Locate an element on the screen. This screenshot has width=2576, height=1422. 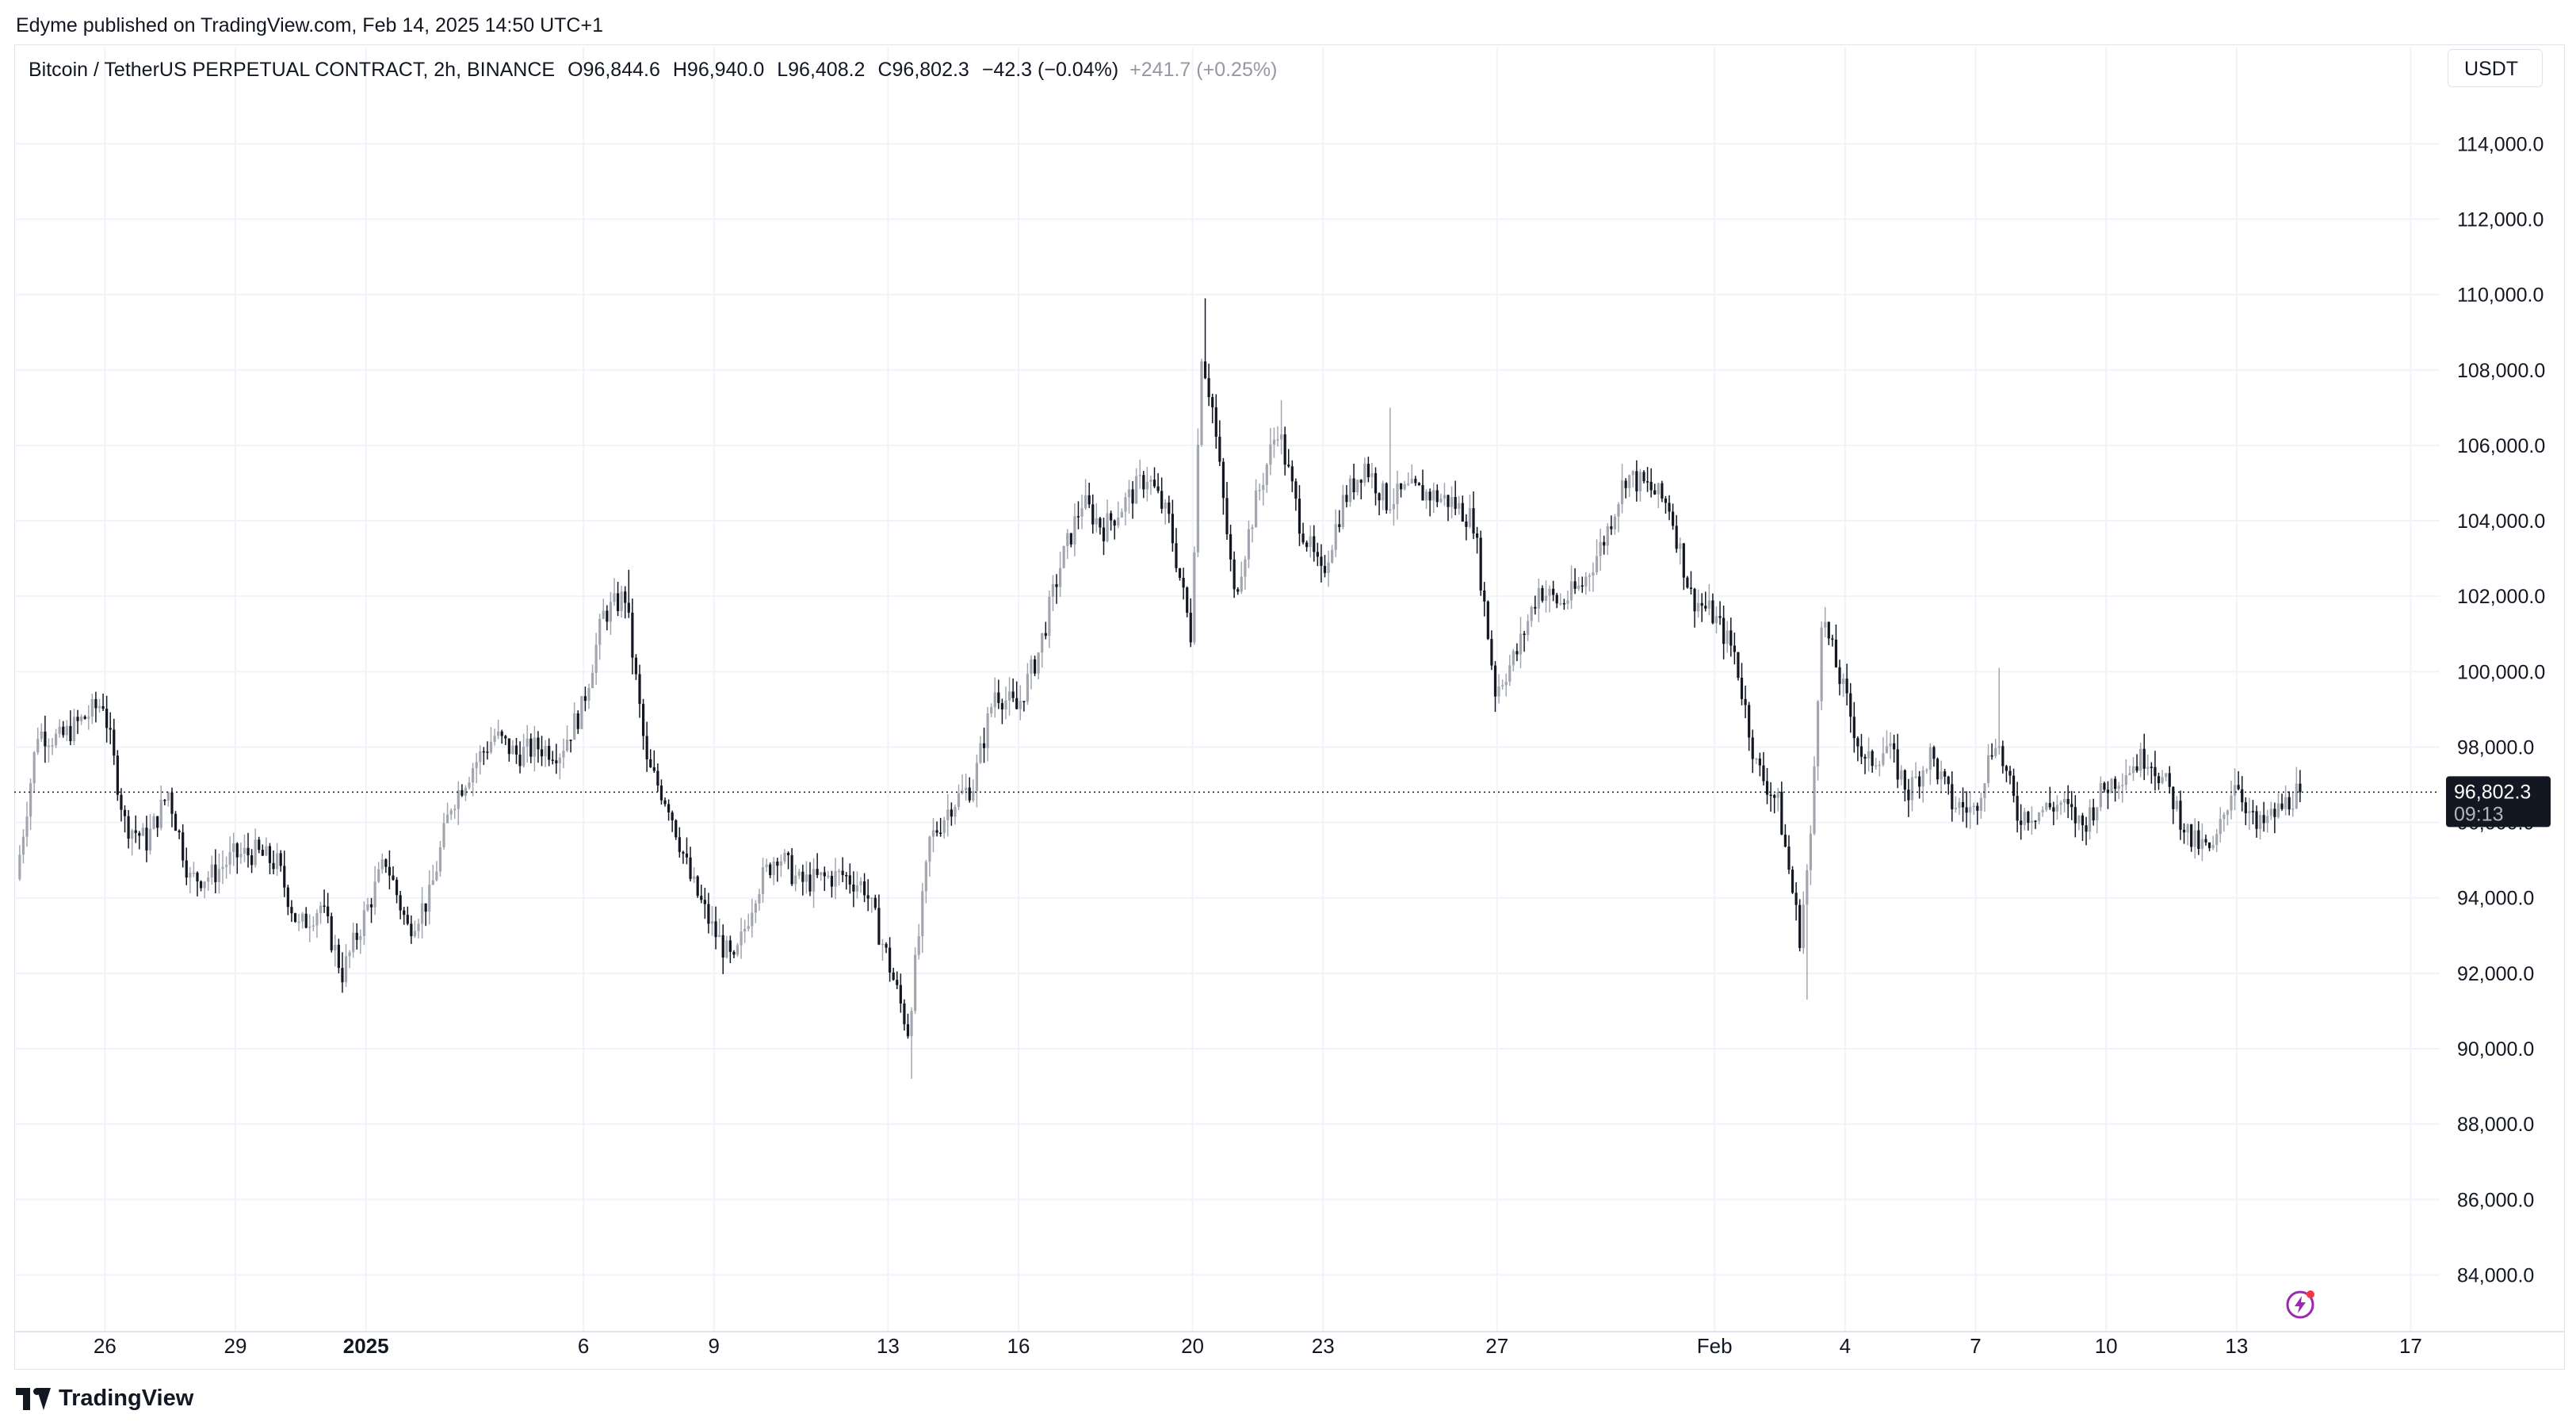
currency-button: USDT is located at coordinates (2495, 68).